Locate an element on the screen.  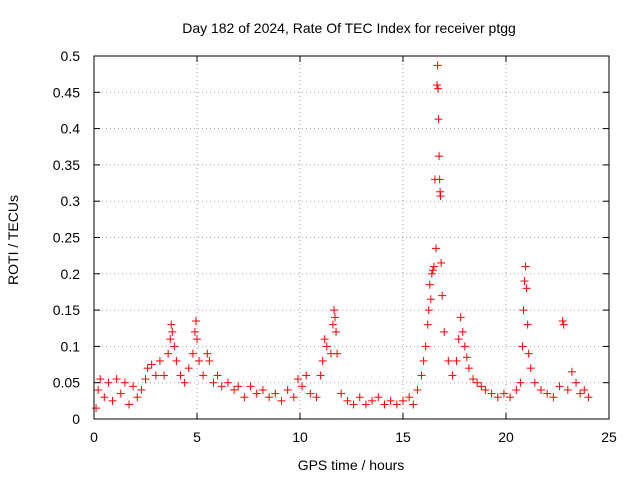
x-axis-label: GPS time / hours is located at coordinates (351, 465).